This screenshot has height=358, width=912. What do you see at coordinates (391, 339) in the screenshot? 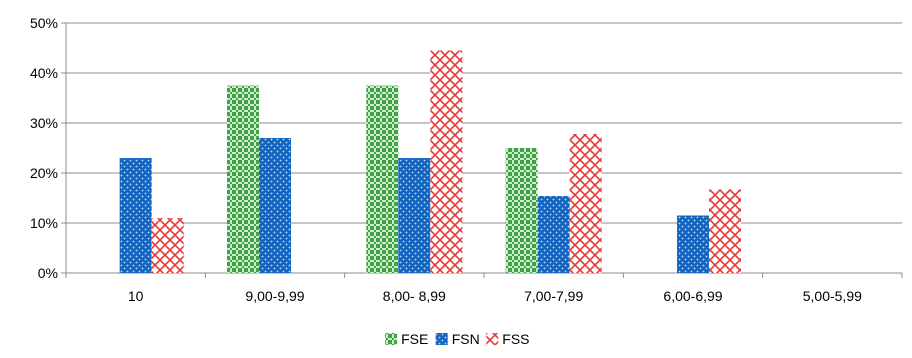
I see `legend-swatch-fse` at bounding box center [391, 339].